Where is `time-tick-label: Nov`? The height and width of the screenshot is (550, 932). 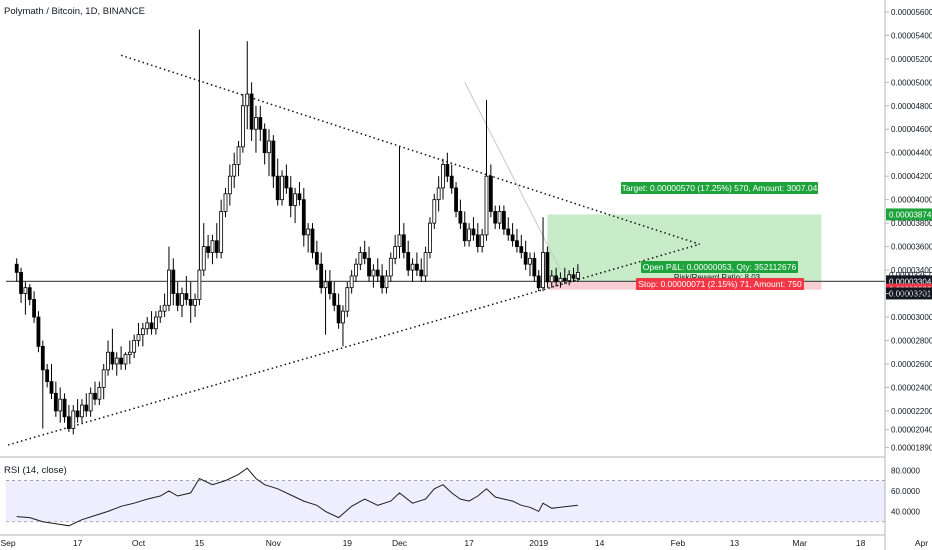 time-tick-label: Nov is located at coordinates (274, 543).